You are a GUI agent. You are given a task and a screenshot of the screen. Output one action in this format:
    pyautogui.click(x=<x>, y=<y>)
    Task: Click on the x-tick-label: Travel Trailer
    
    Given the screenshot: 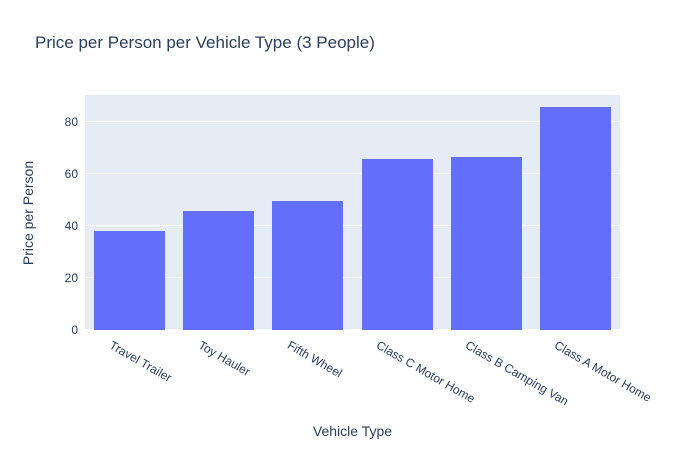 What is the action you would take?
    pyautogui.click(x=141, y=361)
    